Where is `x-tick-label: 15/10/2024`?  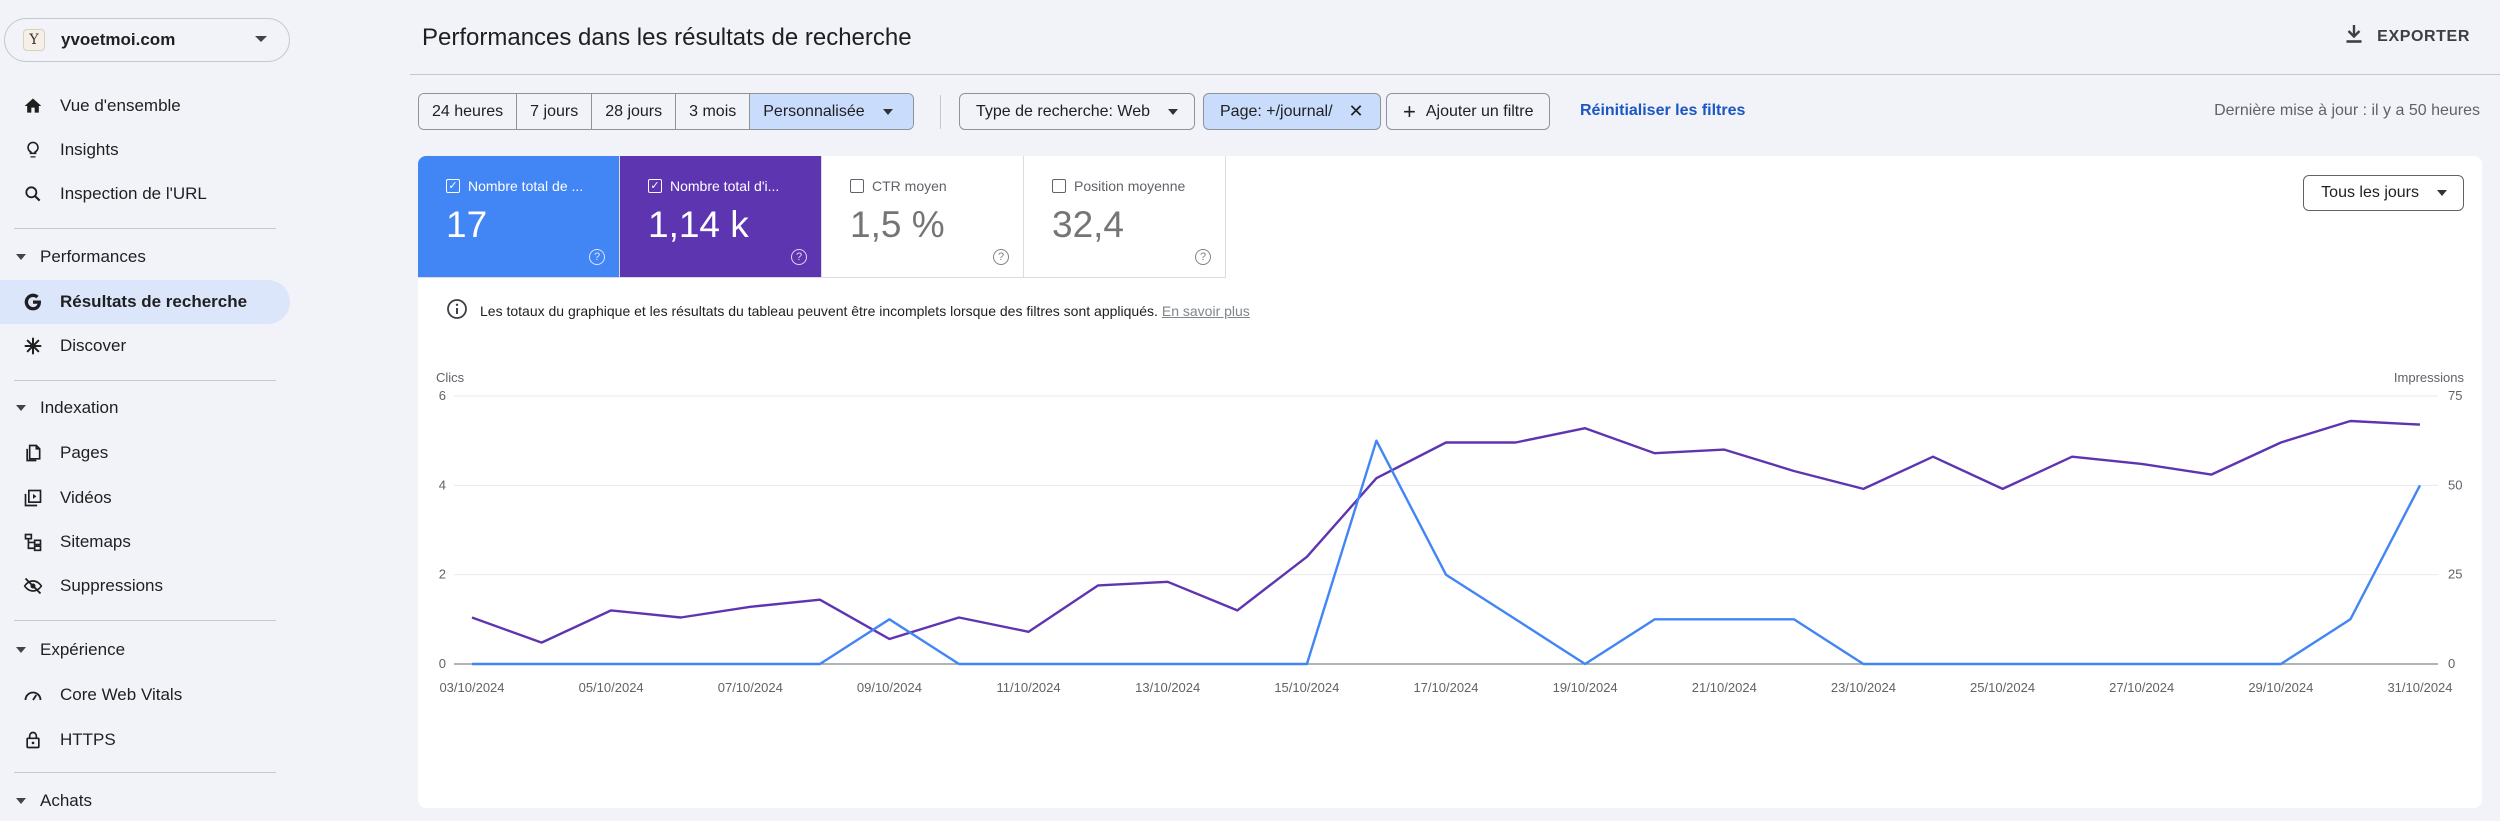 x-tick-label: 15/10/2024 is located at coordinates (1306, 687).